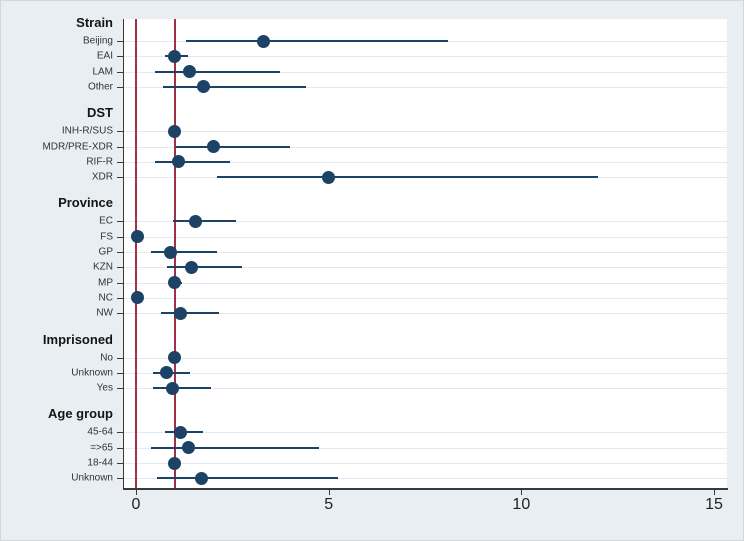 The width and height of the screenshot is (744, 541). What do you see at coordinates (77, 339) in the screenshot?
I see `group-header-label: Imprisoned` at bounding box center [77, 339].